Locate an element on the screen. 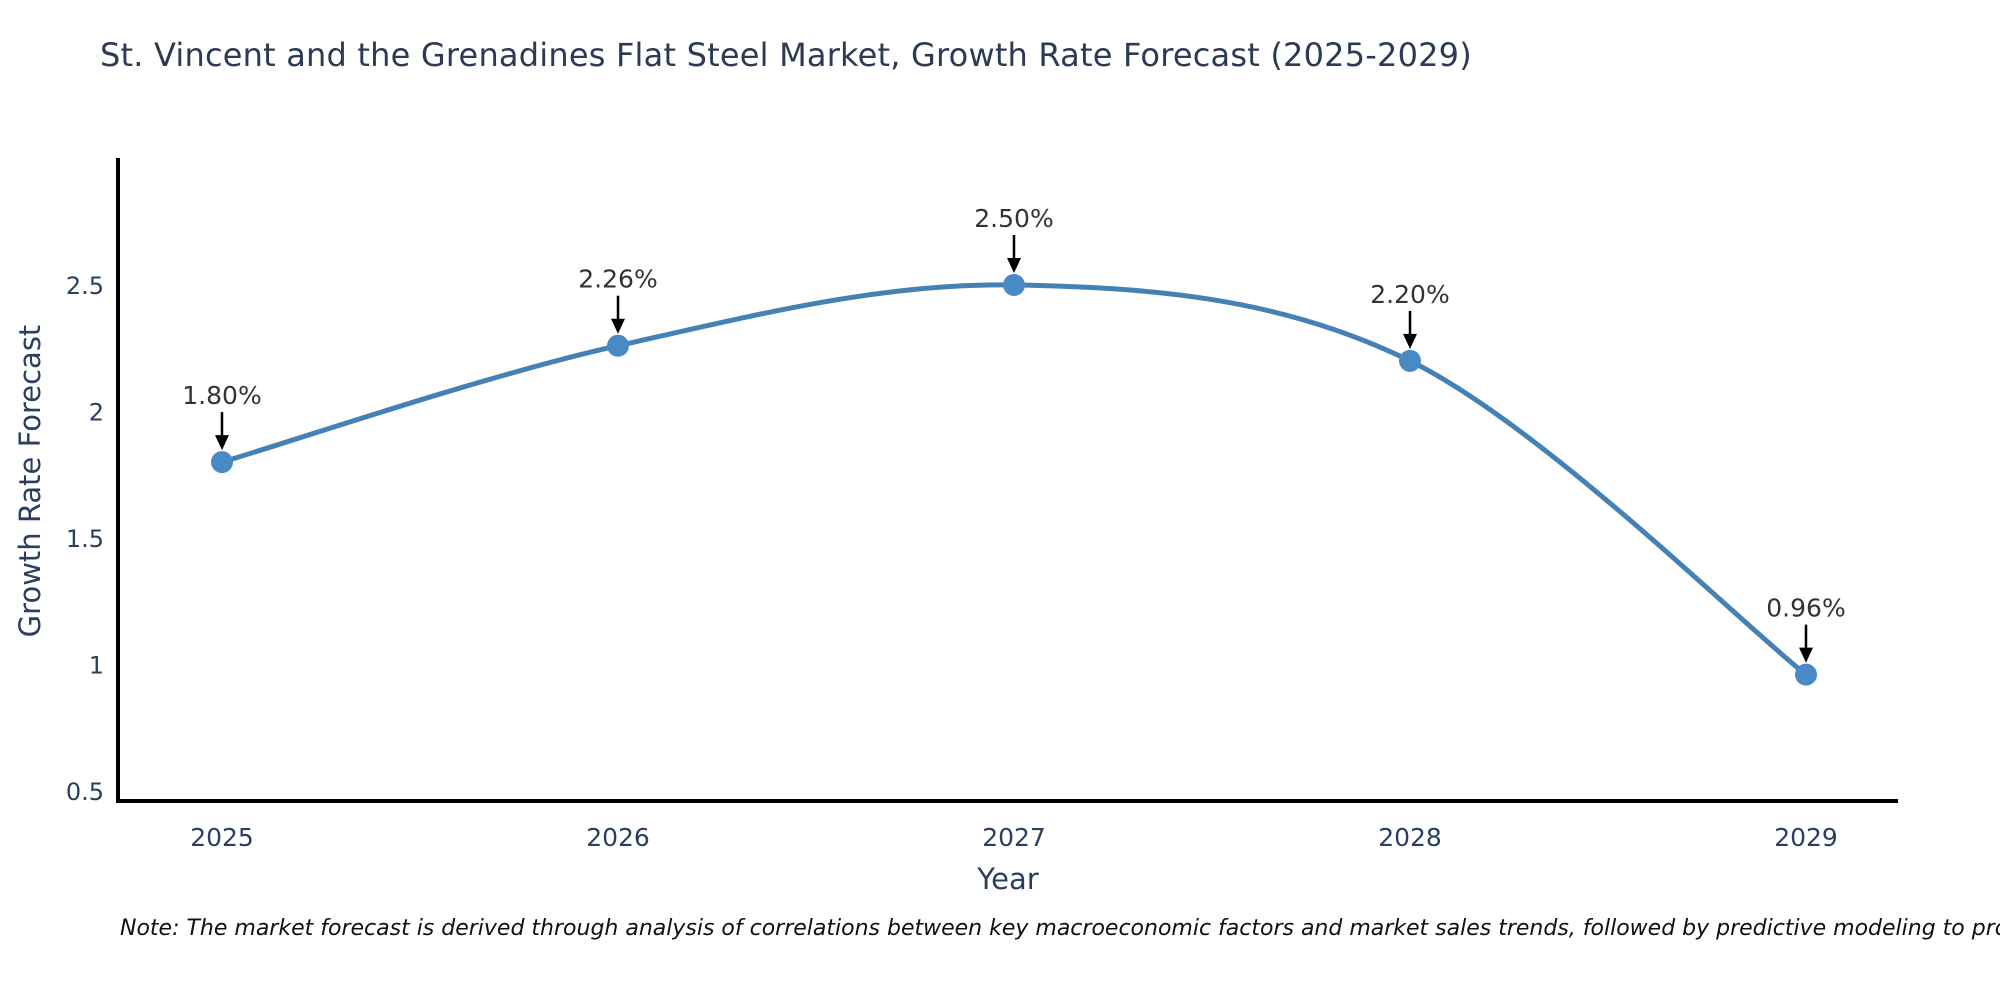  annotation-arrowhead-2029 is located at coordinates (1806, 655).